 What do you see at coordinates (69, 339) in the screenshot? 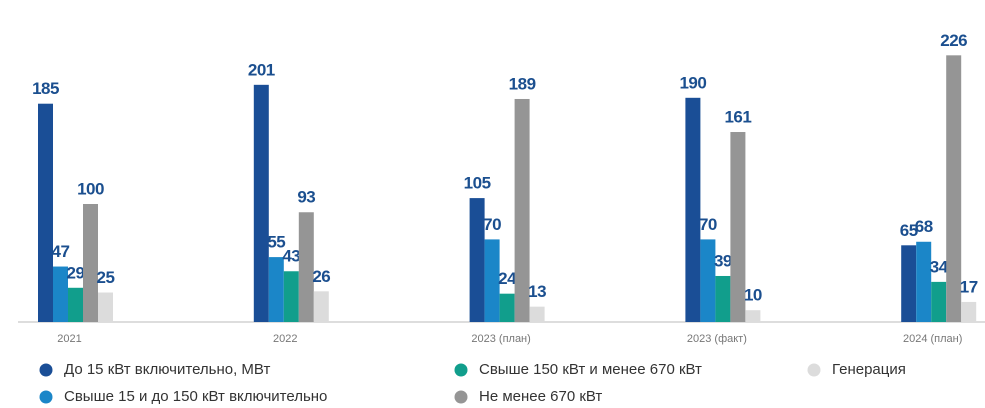
I see `category-label: 2021` at bounding box center [69, 339].